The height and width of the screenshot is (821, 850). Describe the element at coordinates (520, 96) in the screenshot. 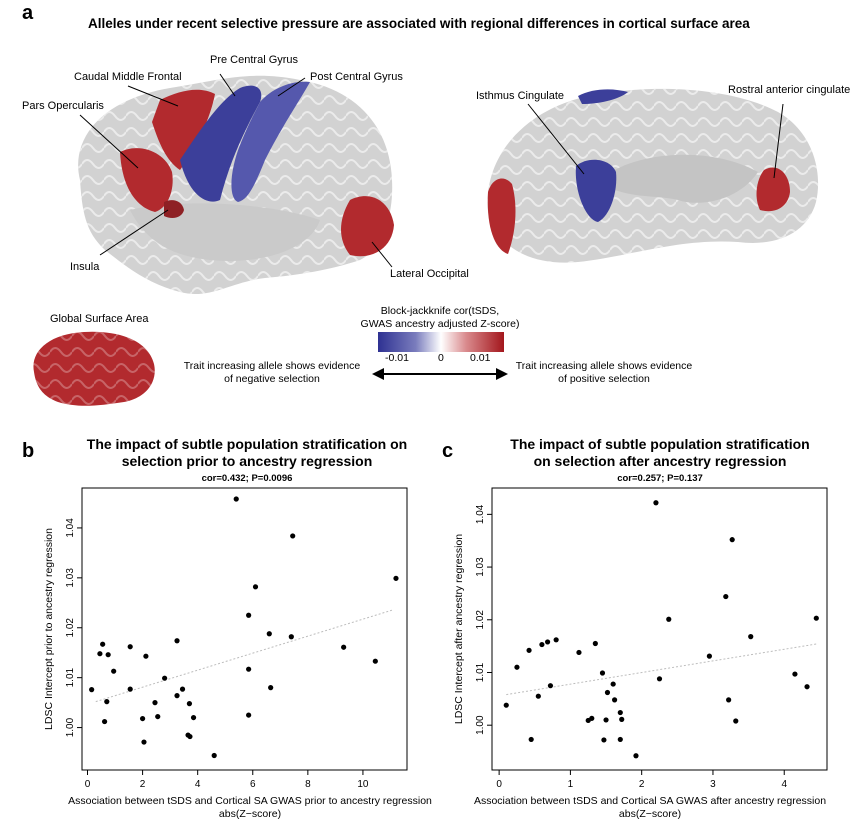

I see `label-isthmus-cingulate: Isthmus Cingulate` at that location.